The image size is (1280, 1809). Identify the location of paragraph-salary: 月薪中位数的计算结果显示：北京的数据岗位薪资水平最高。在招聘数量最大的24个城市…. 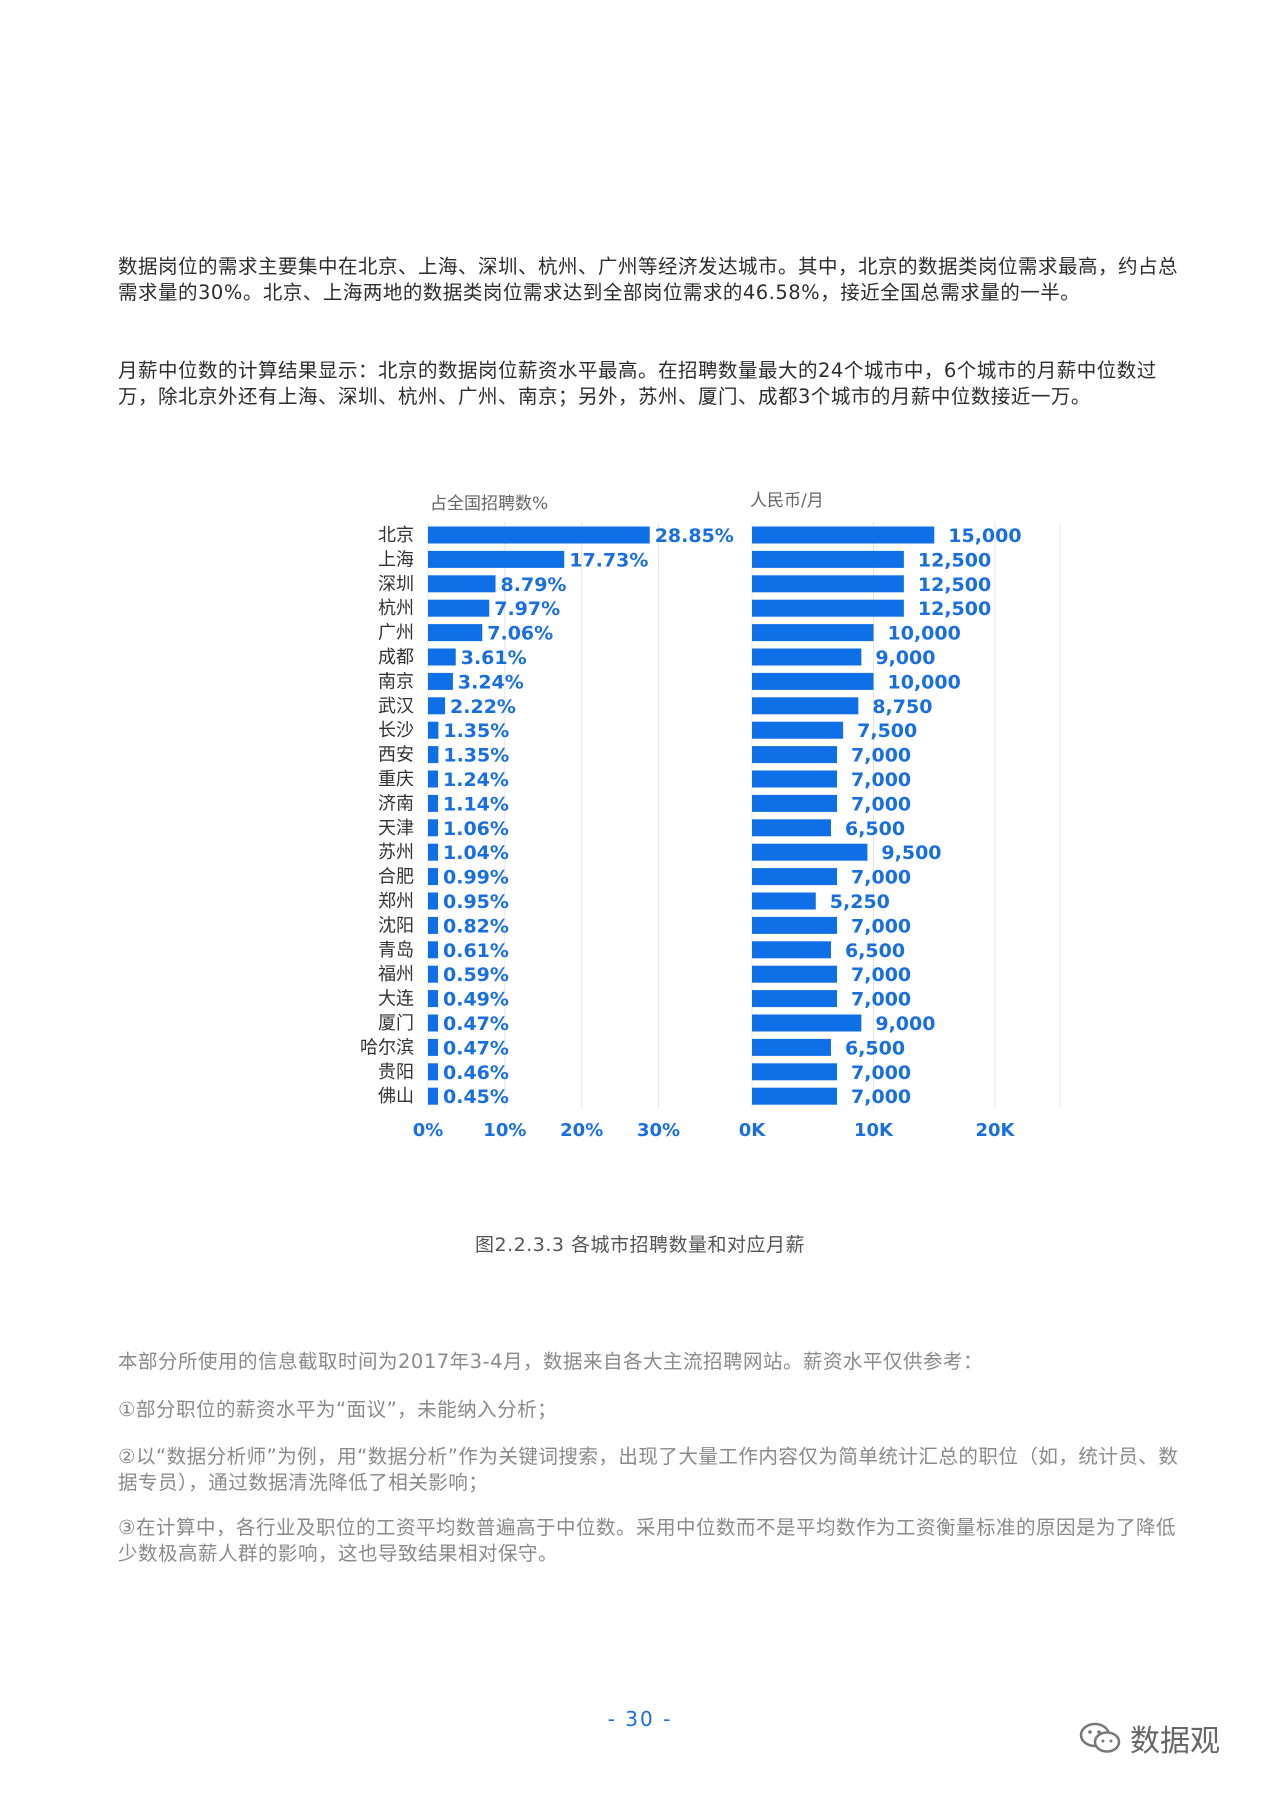
(637, 383).